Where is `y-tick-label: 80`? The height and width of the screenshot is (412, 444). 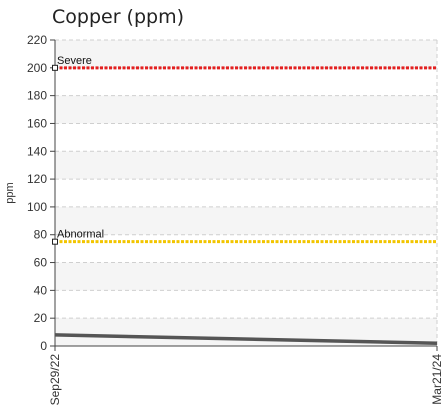 y-tick-label: 80 is located at coordinates (41, 235).